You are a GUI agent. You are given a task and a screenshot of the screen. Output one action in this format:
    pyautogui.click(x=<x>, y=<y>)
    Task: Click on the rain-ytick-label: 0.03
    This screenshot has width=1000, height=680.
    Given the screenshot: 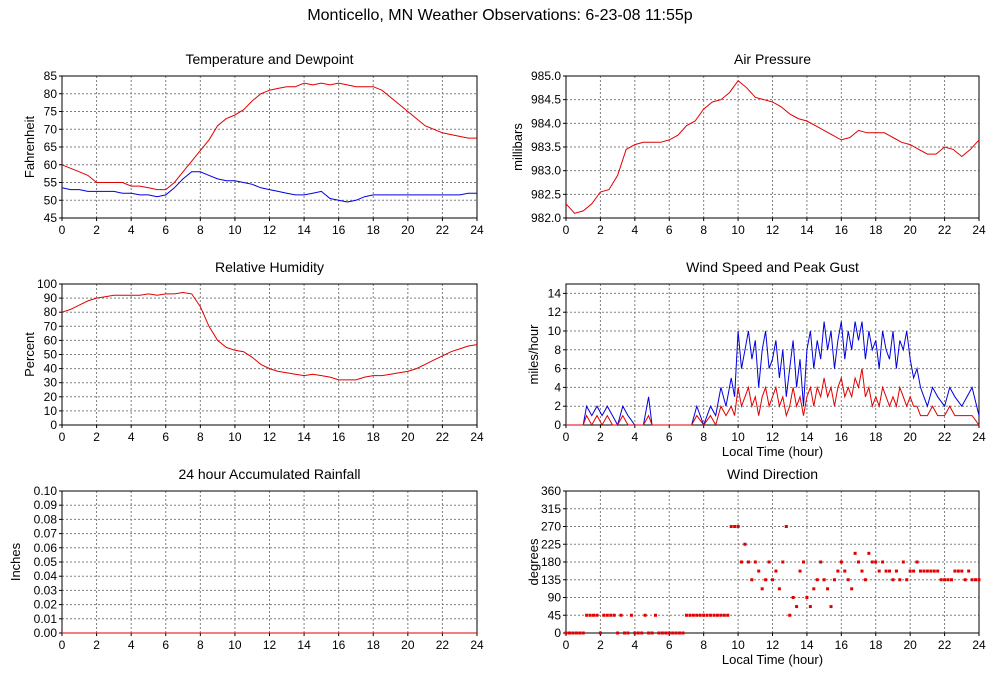 What is the action you would take?
    pyautogui.click(x=46, y=590)
    